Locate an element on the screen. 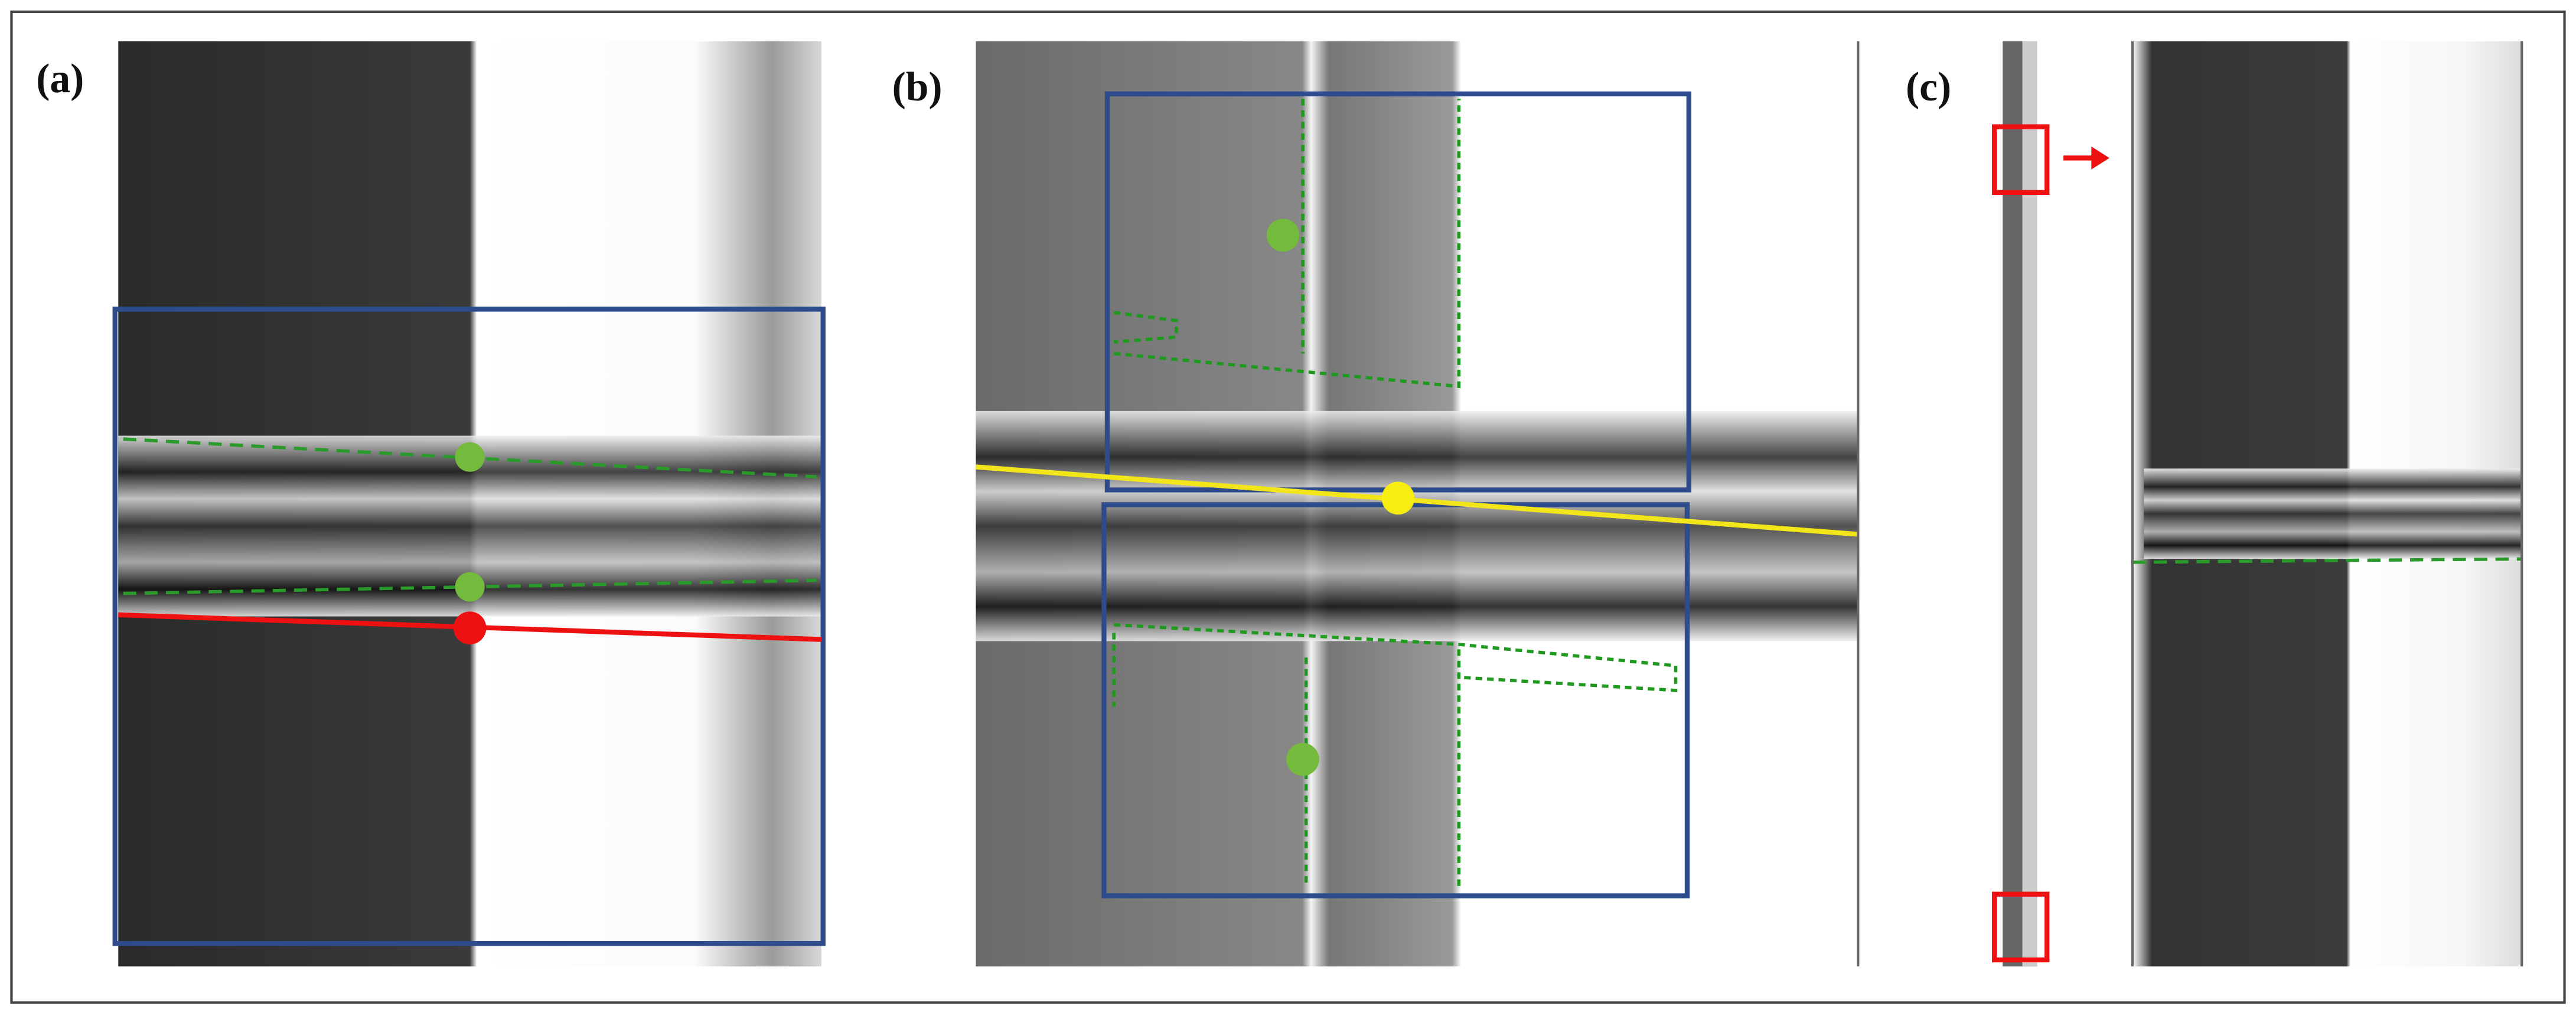 This screenshot has width=2576, height=1016. center-line is located at coordinates (1417, 501).